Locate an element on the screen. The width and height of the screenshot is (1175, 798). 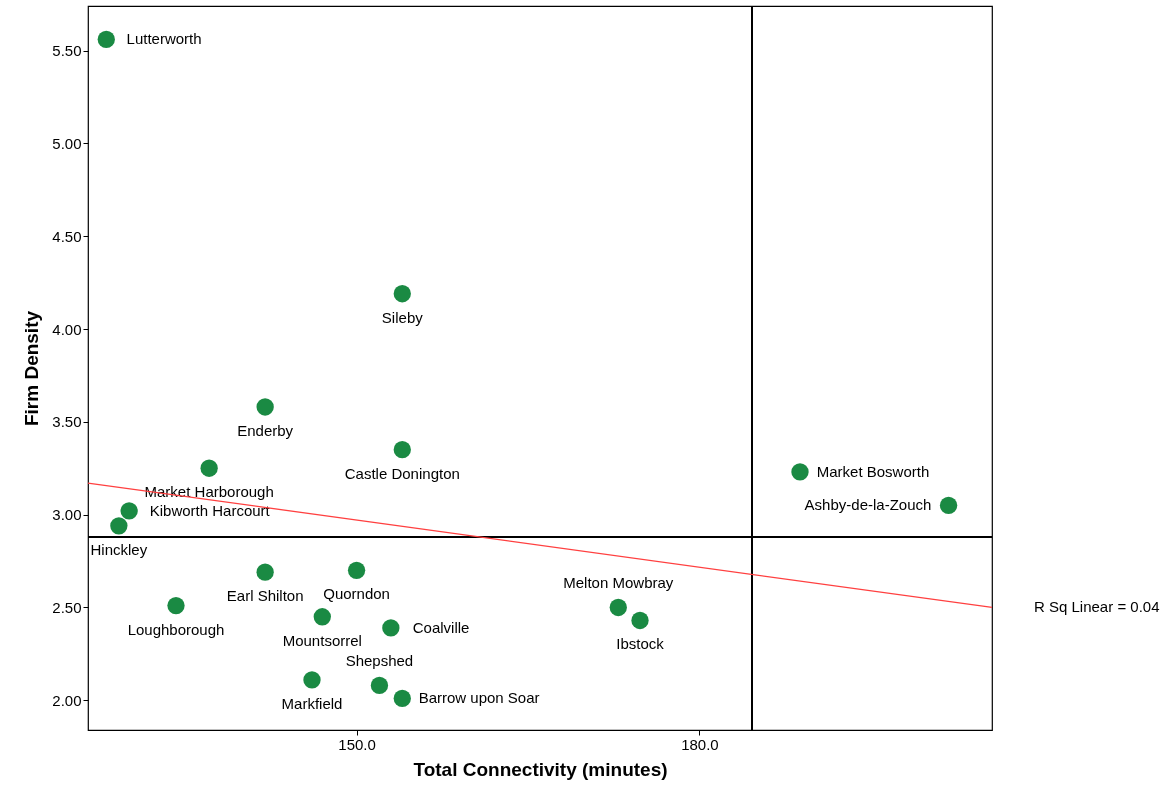
x-tick-label: 180.0 is located at coordinates (700, 744).